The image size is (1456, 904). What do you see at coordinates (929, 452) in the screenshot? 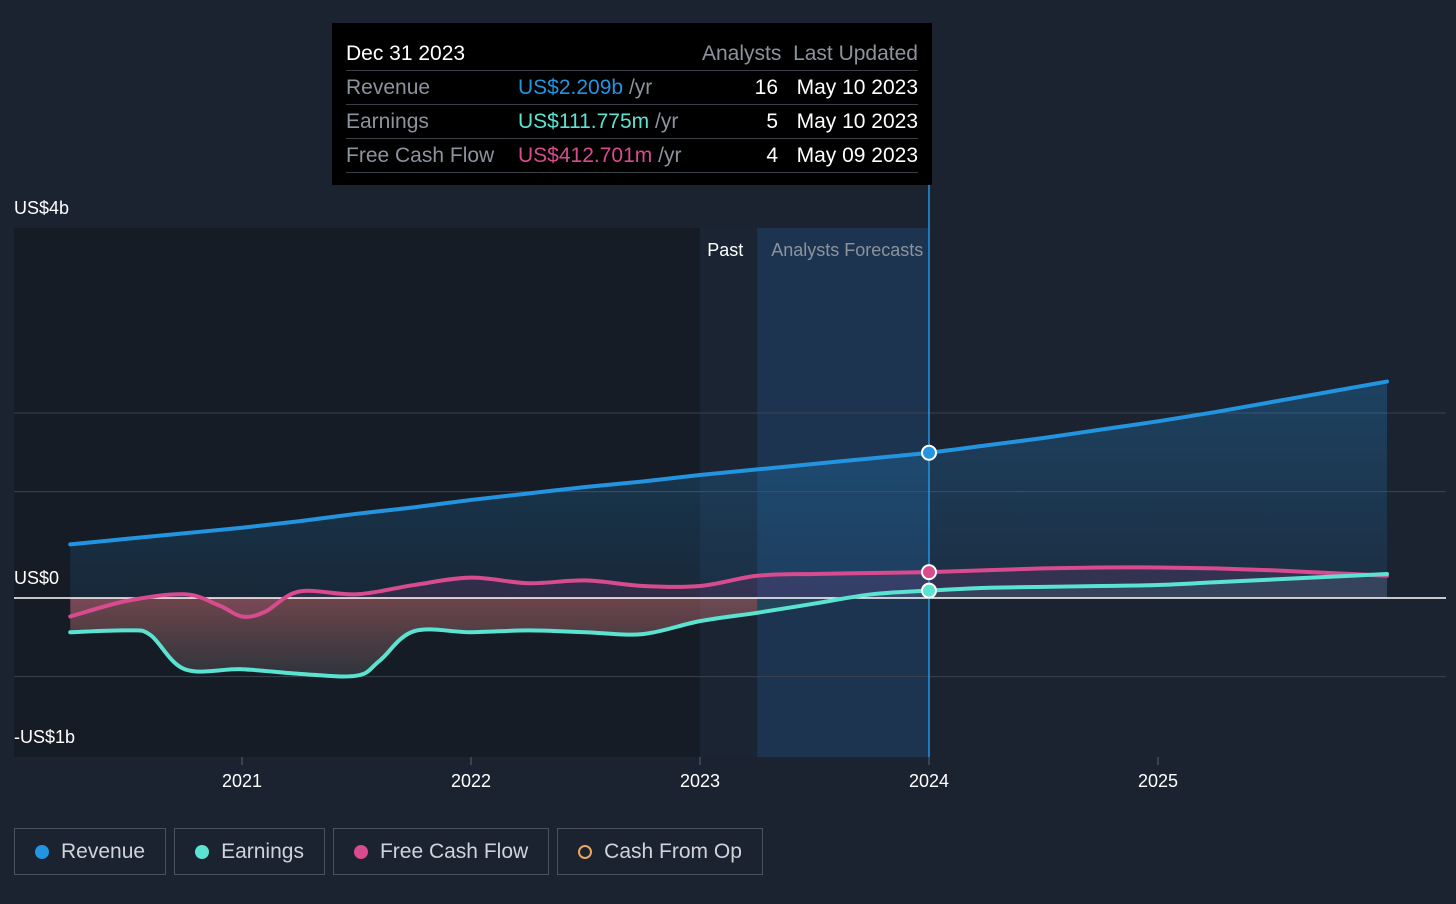
I see `marker-revenue` at bounding box center [929, 452].